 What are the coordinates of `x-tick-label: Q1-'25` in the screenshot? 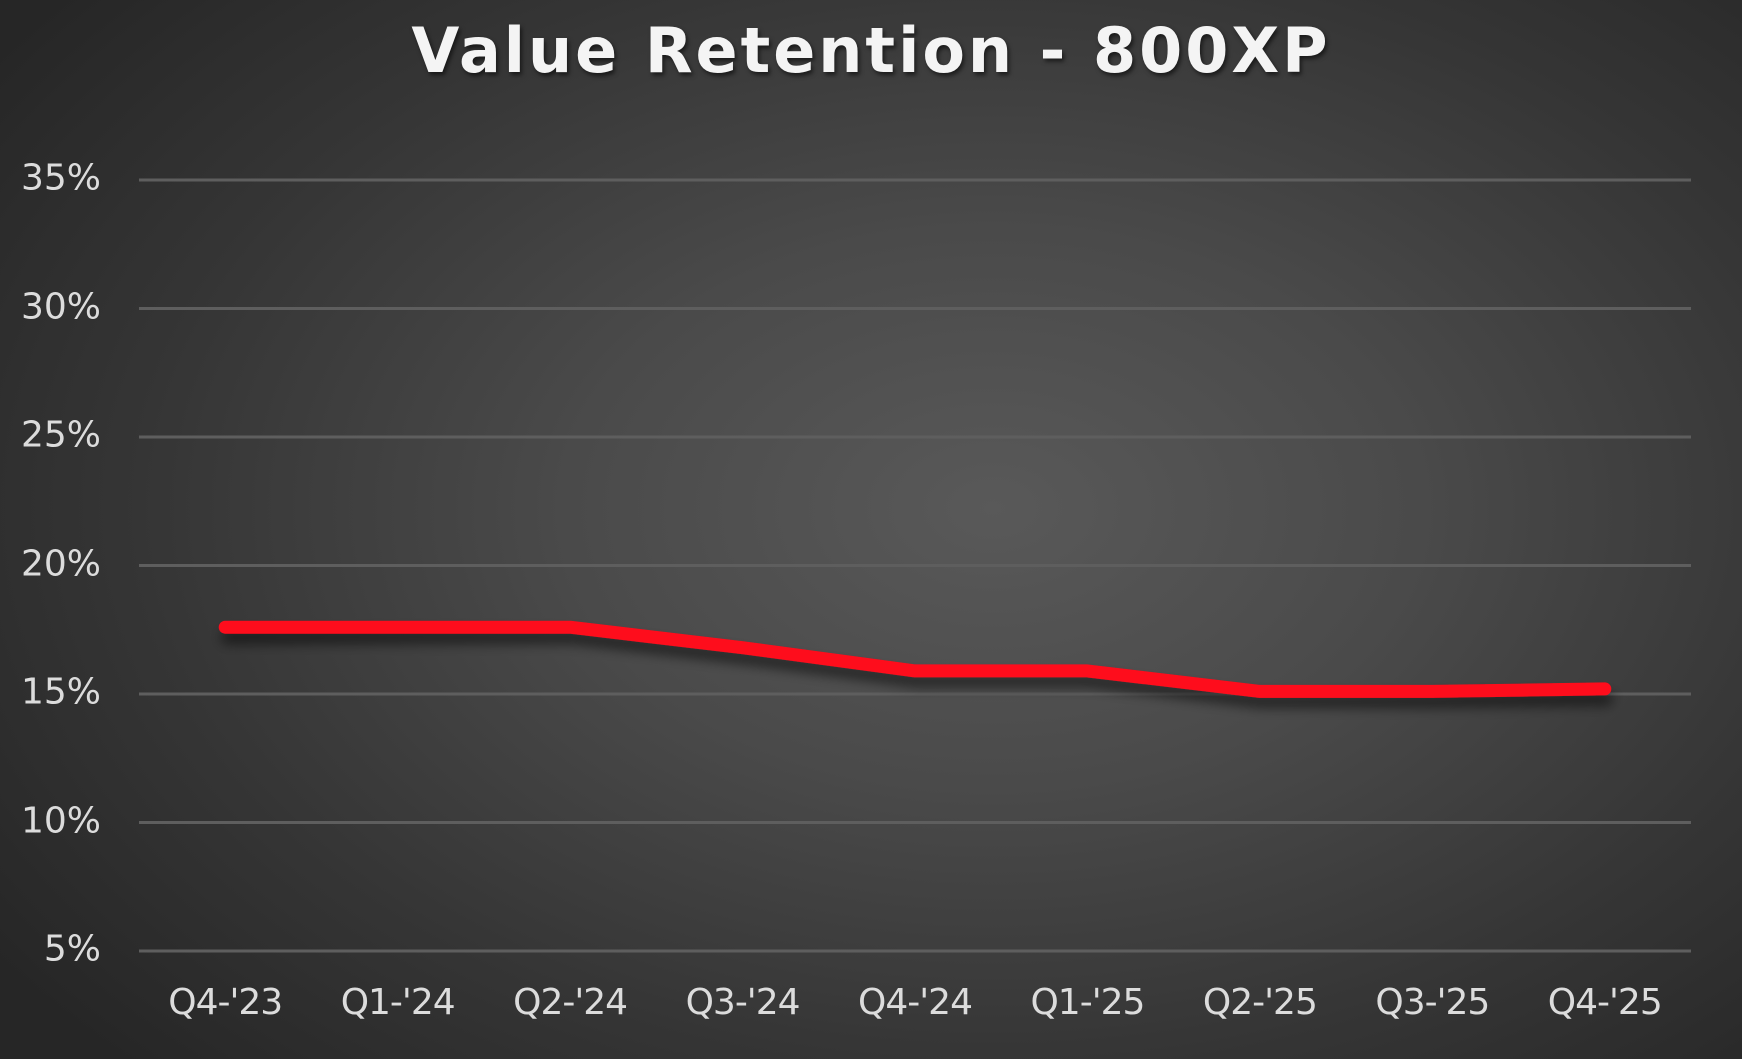 It's located at (1087, 1002).